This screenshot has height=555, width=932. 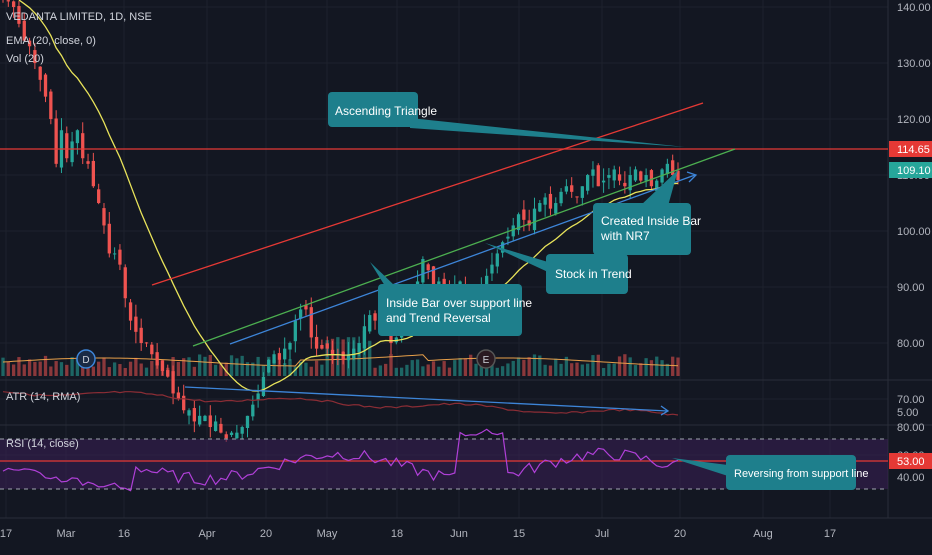 I want to click on atr-legend: ATR (14, RMA), so click(x=43, y=397).